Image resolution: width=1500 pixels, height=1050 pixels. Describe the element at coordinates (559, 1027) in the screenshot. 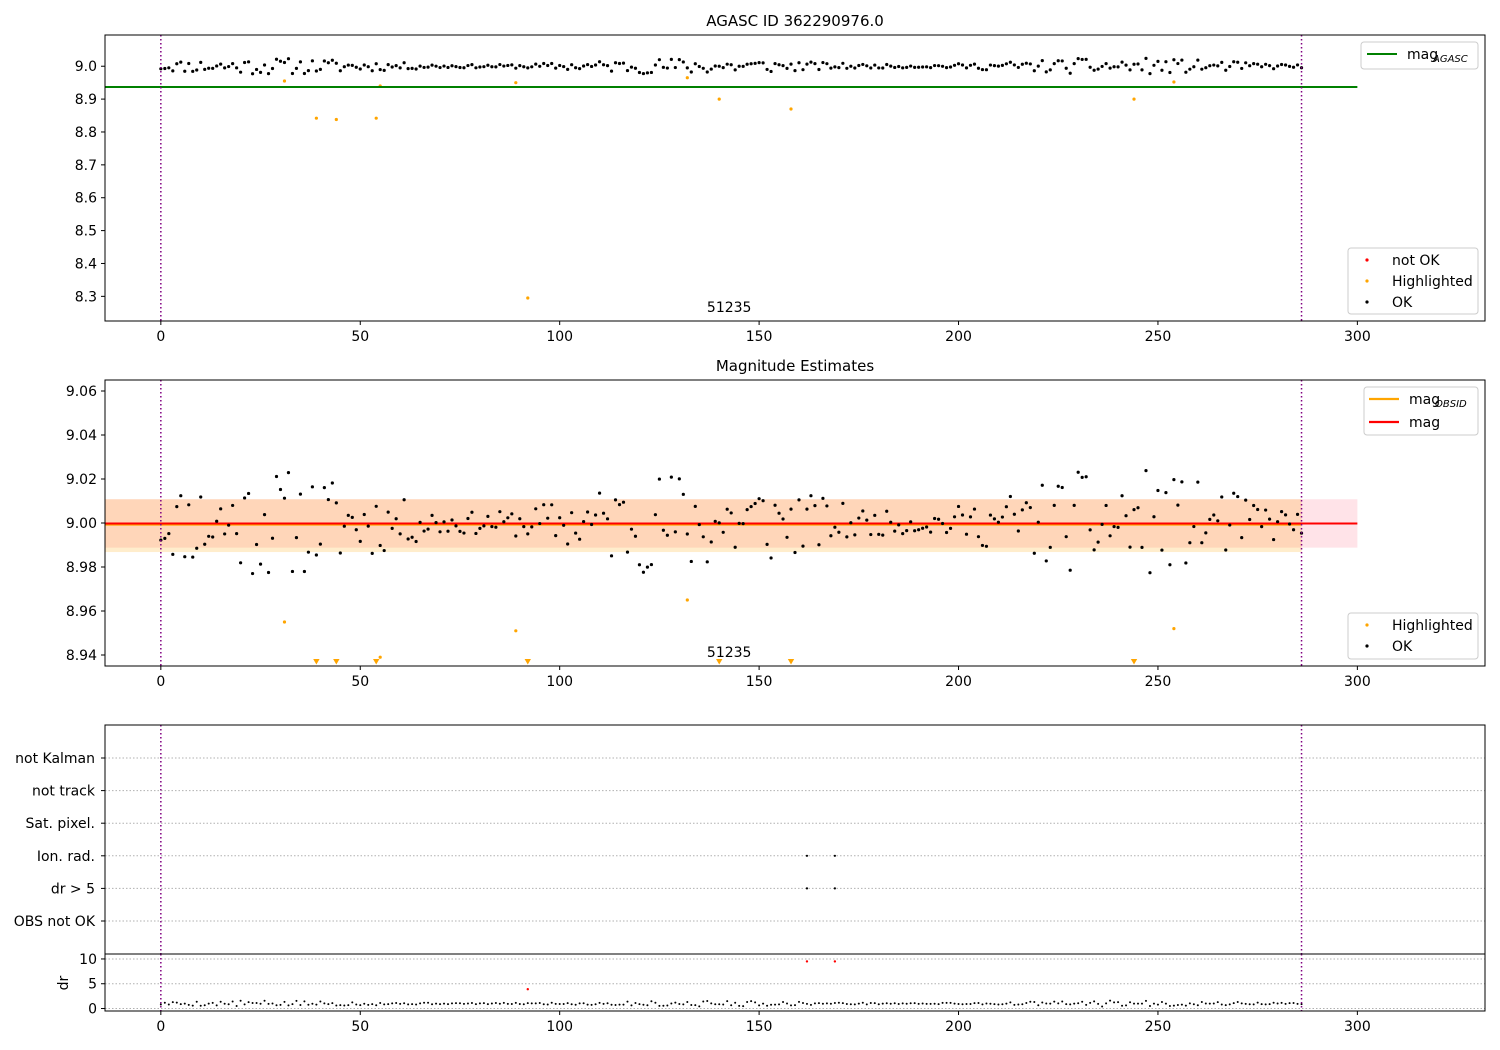

I see `x-tick-label: 100` at that location.